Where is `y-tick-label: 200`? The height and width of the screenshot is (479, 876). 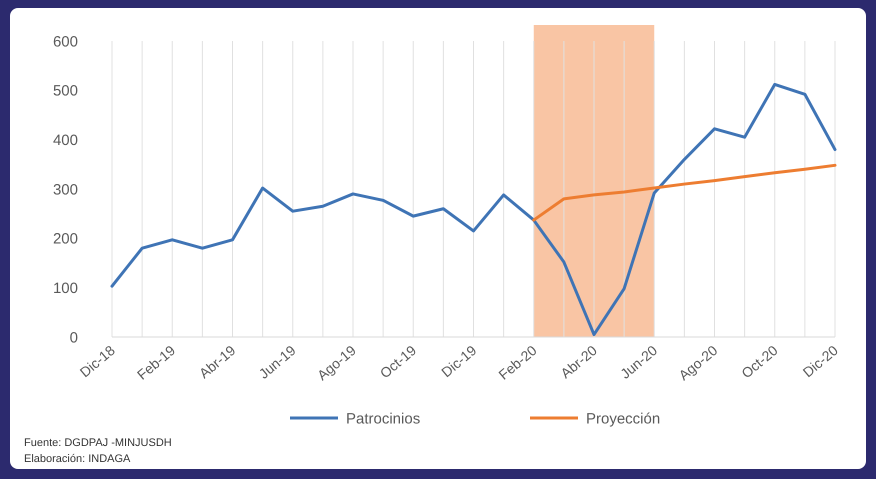 y-tick-label: 200 is located at coordinates (65, 239).